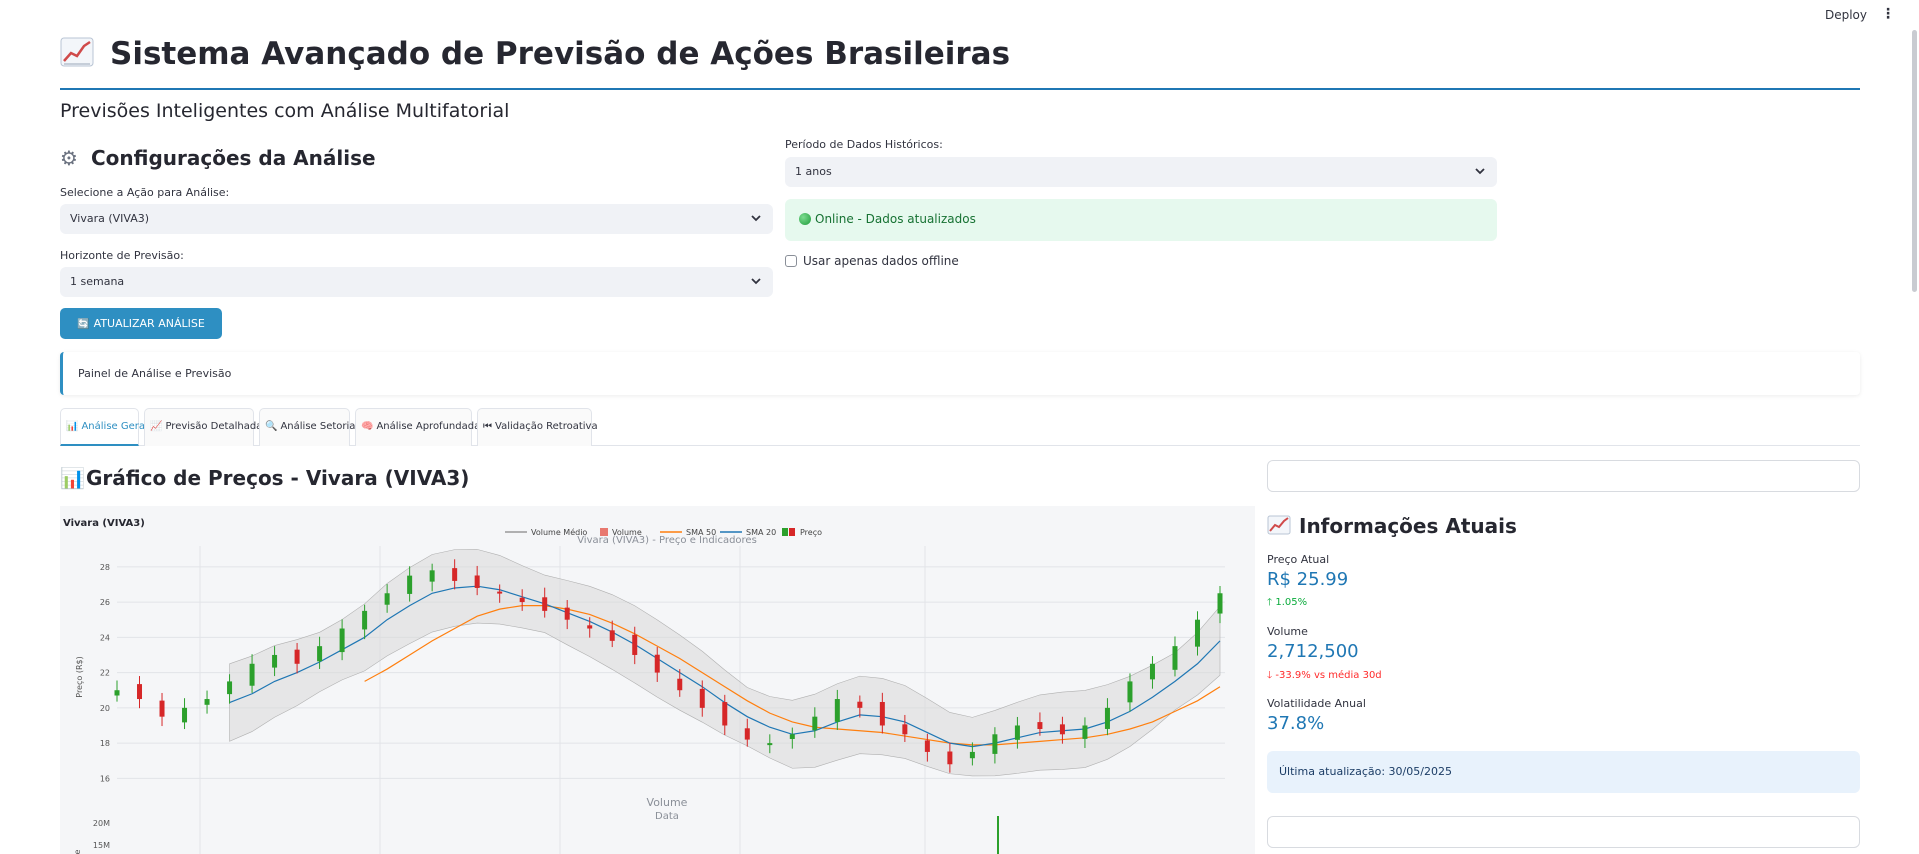  Describe the element at coordinates (145, 192) in the screenshot. I see `stock-select-label: Selecione a Ação para Análise:` at that location.